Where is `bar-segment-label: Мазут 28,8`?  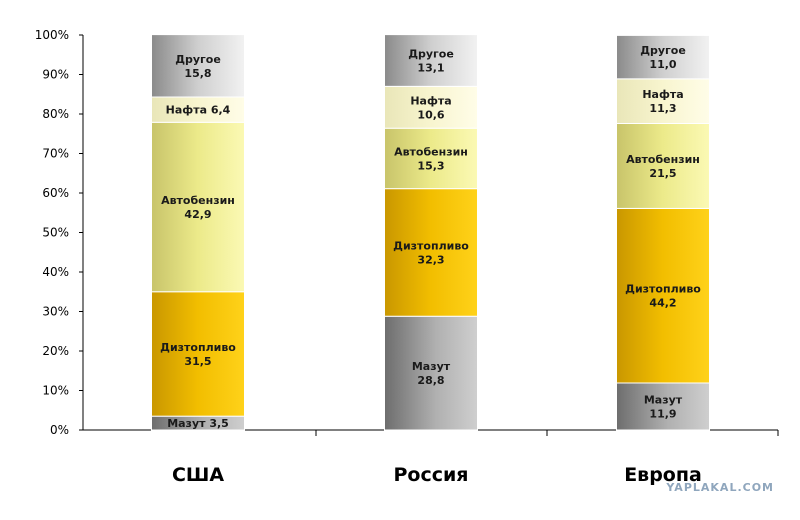
bar-segment-label: Мазут 28,8 is located at coordinates (431, 373).